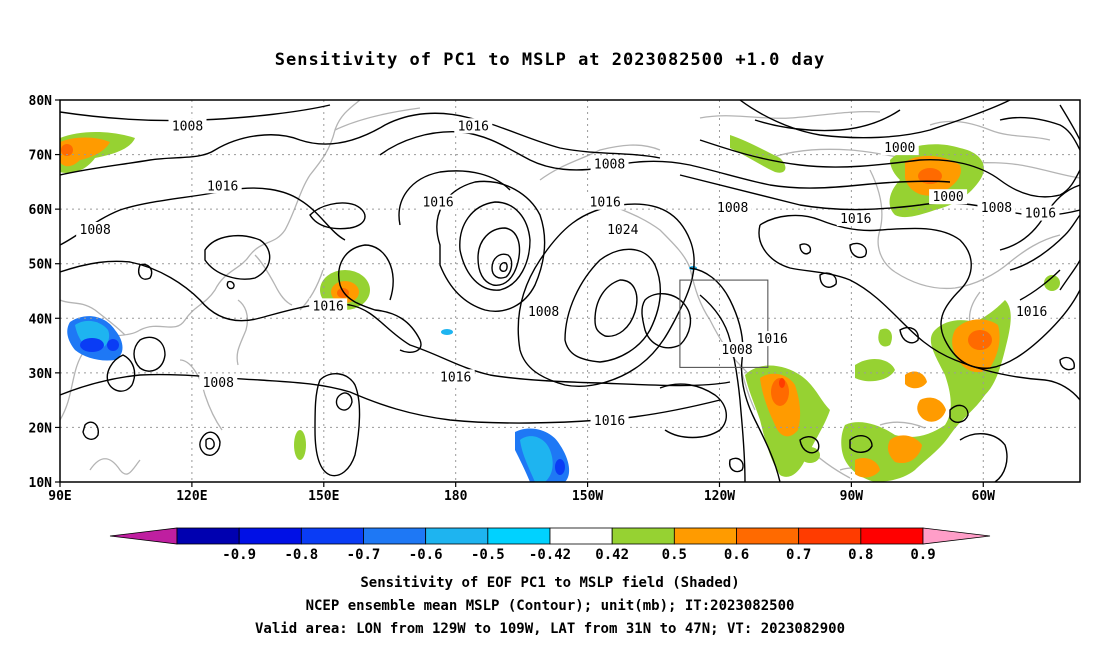 The height and width of the screenshot is (650, 1100). I want to click on lat-tick-label: 40N, so click(41, 319).